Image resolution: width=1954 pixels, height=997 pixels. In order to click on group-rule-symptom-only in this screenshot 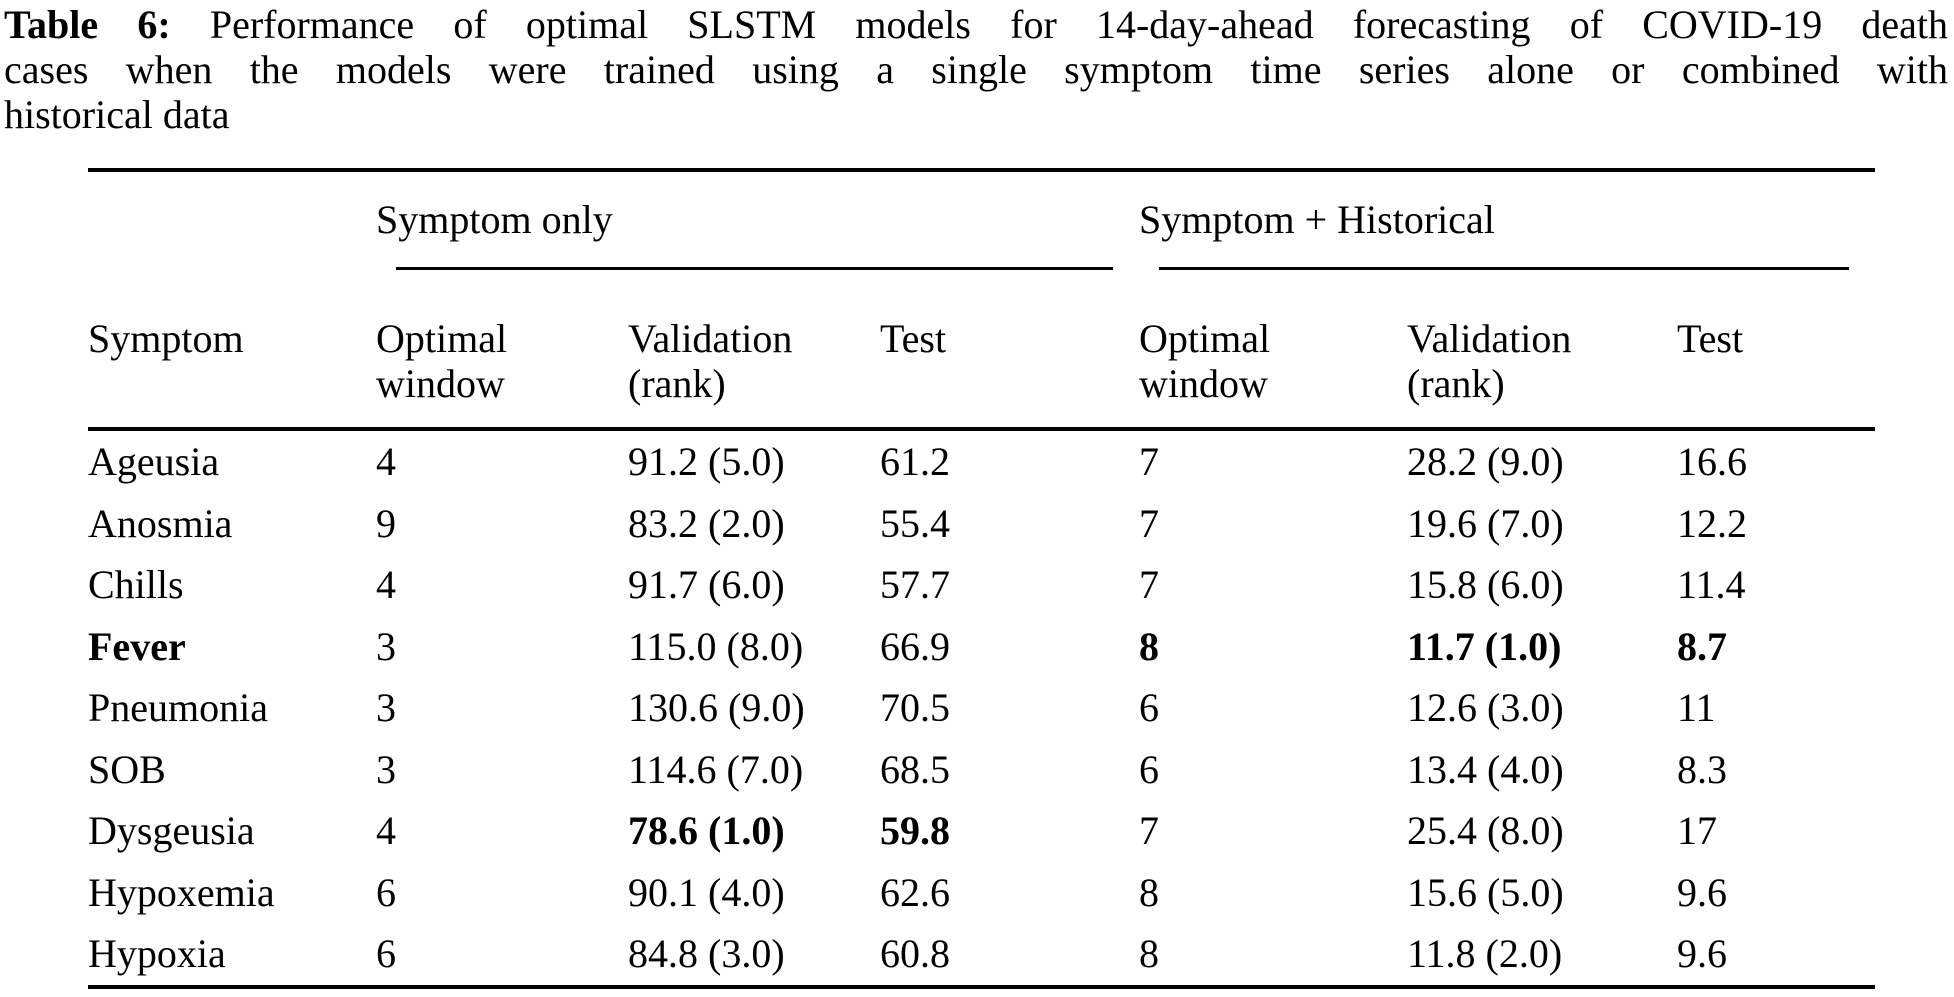, I will do `click(754, 268)`.